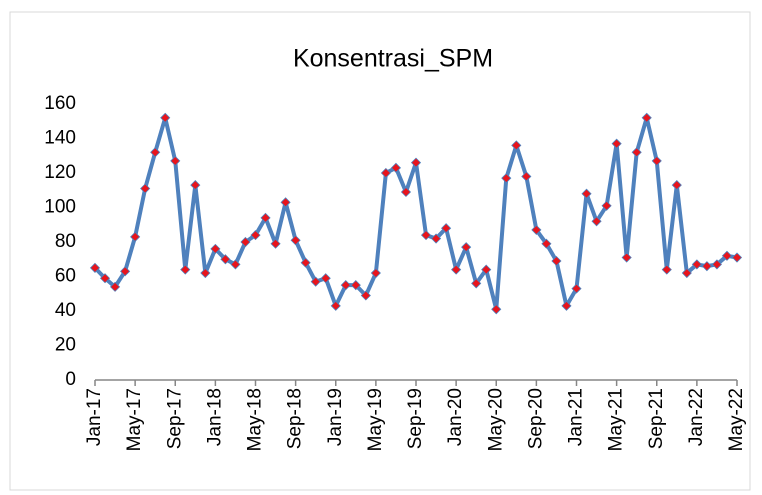  What do you see at coordinates (375, 419) in the screenshot?
I see `x-tick-label: May-19` at bounding box center [375, 419].